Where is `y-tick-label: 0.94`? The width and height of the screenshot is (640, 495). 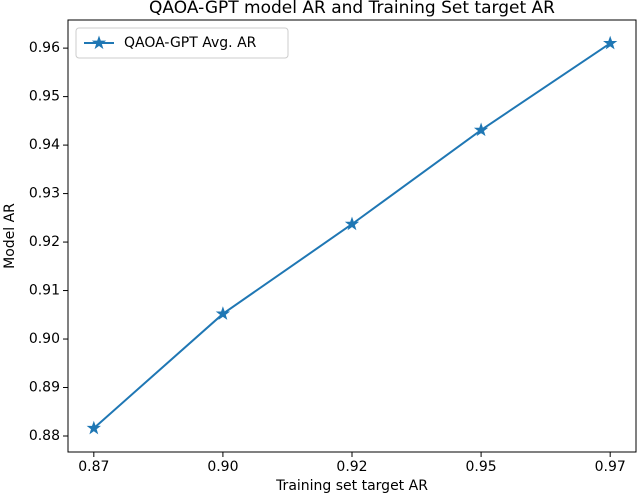 y-tick-label: 0.94 is located at coordinates (44, 145).